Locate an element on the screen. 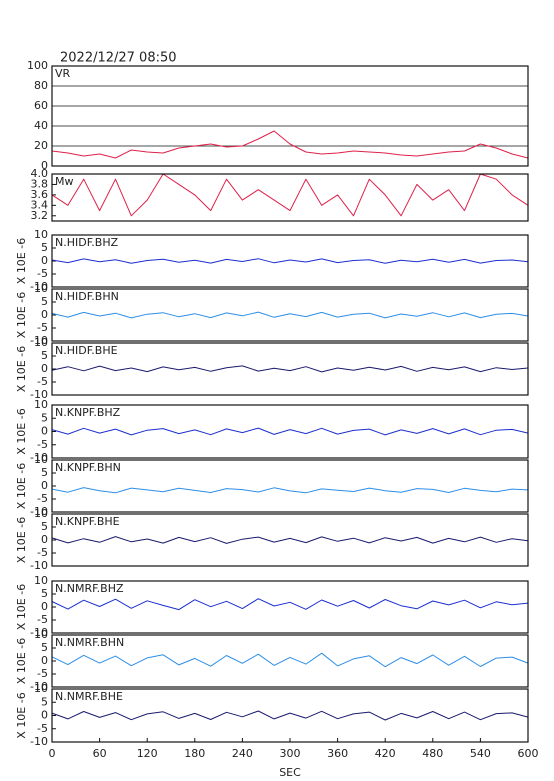 The height and width of the screenshot is (781, 554). panel-label: N.KNPF.BHN is located at coordinates (88, 467).